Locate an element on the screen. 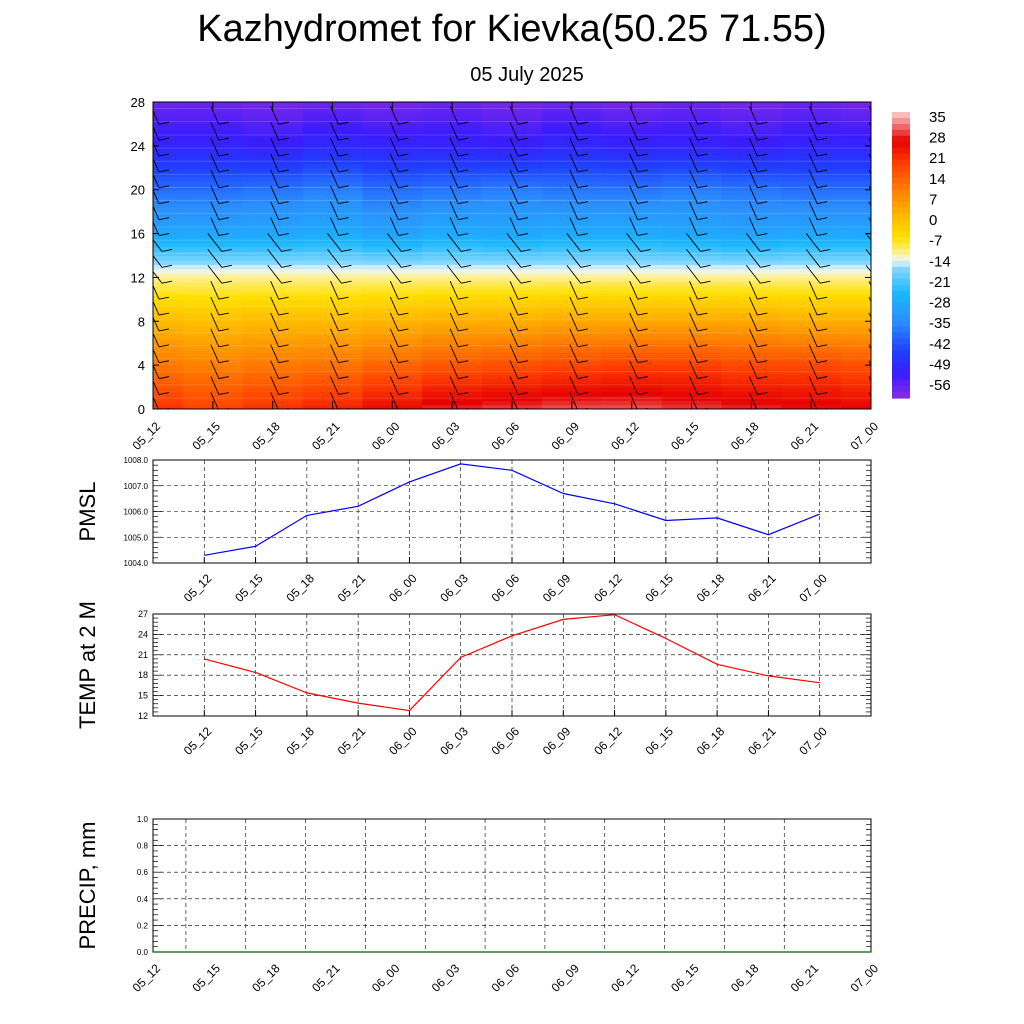 The image size is (1024, 1024). y-tick-label: 27 is located at coordinates (143, 614).